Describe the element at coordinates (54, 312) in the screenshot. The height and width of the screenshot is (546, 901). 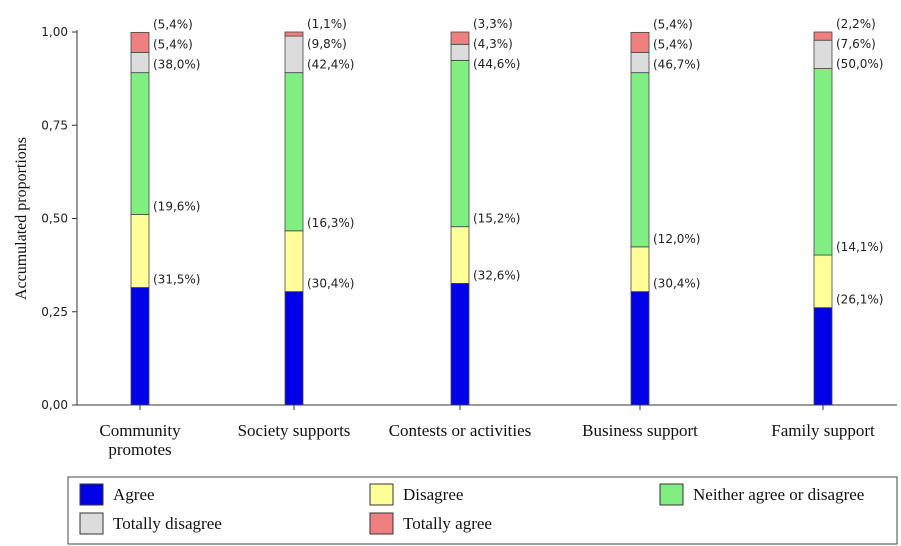
I see `y-tick-label: 0,25` at that location.